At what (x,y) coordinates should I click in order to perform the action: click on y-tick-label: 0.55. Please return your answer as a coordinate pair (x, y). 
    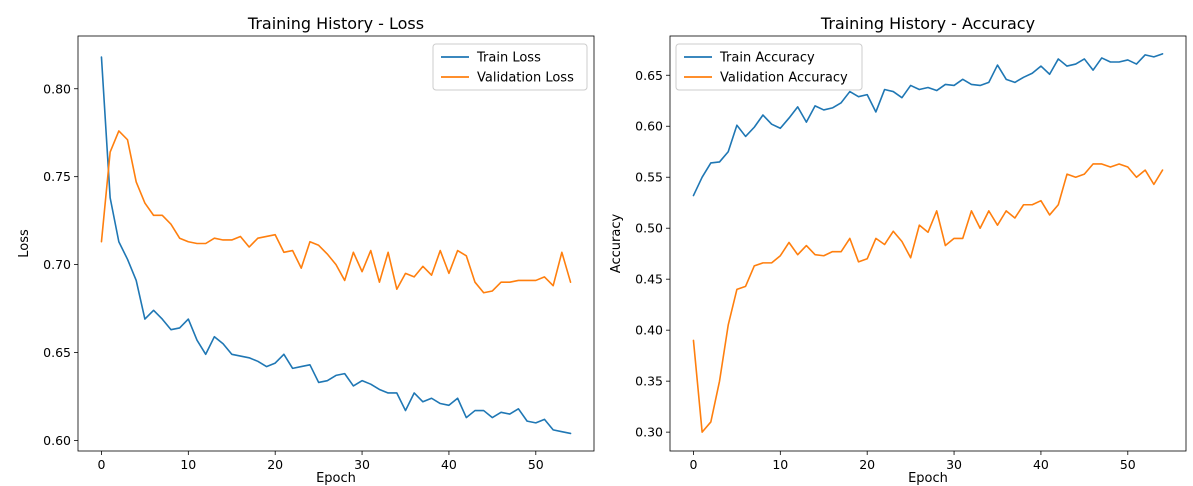
    Looking at the image, I should click on (649, 177).